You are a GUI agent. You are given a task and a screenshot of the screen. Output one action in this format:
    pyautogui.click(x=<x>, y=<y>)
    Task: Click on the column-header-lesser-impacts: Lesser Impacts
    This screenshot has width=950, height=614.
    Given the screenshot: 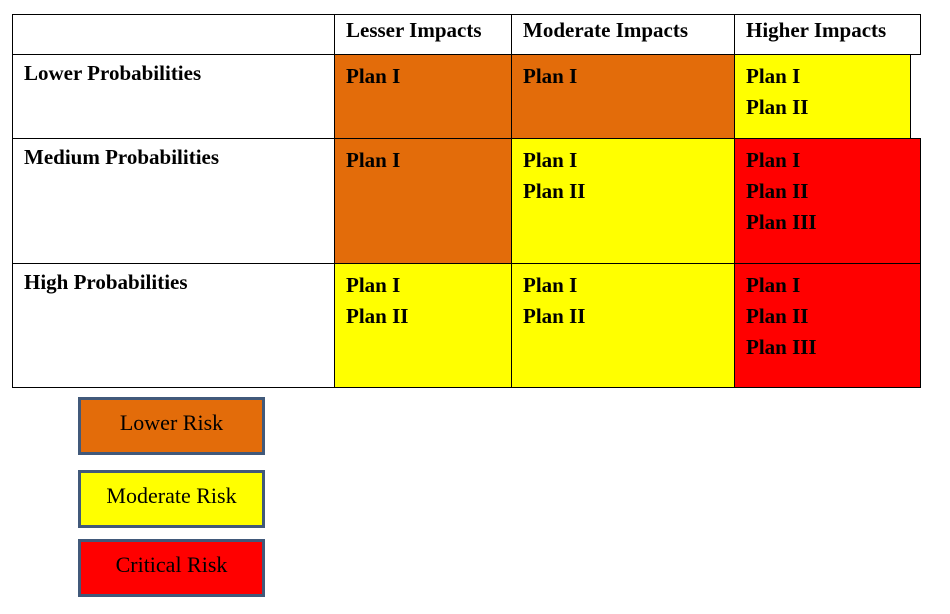 What is the action you would take?
    pyautogui.click(x=423, y=34)
    